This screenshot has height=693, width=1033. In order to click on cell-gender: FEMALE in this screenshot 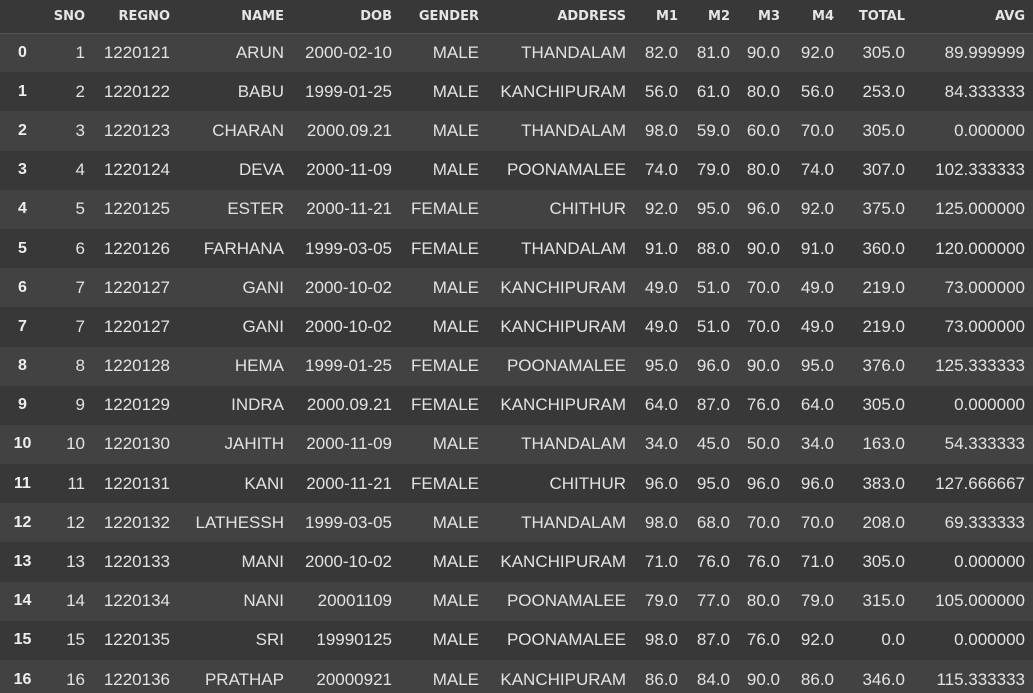, I will do `click(444, 209)`.